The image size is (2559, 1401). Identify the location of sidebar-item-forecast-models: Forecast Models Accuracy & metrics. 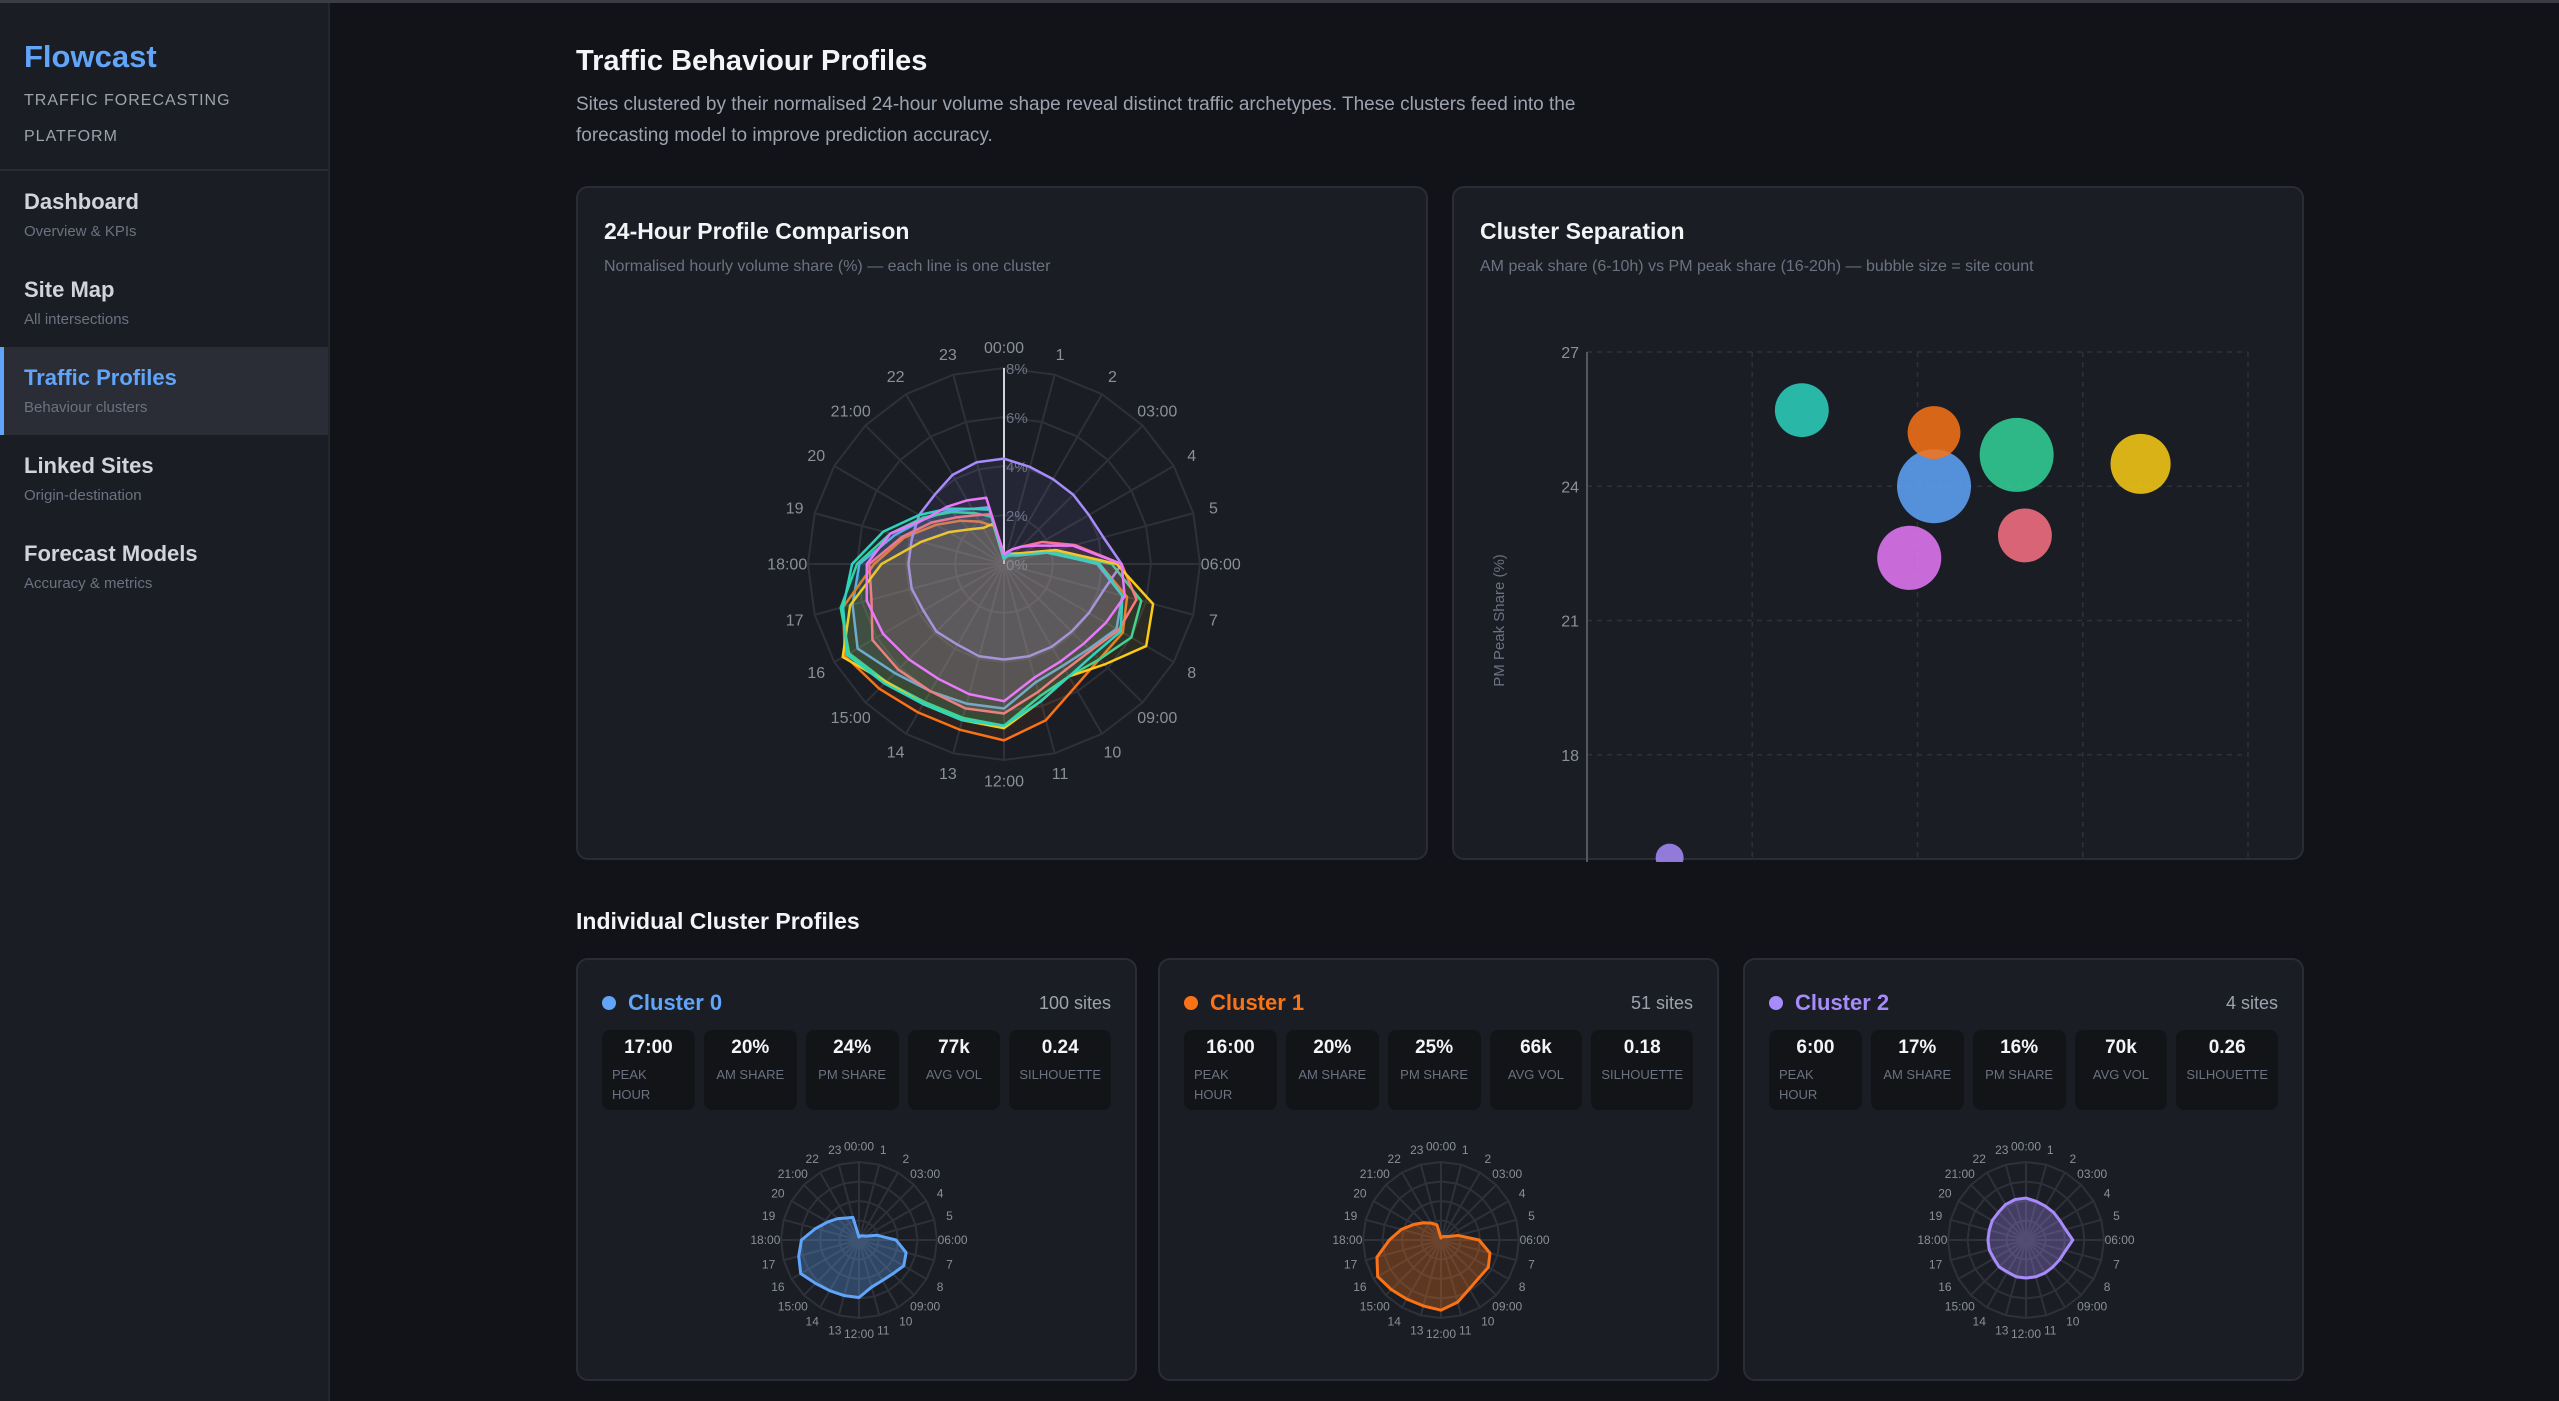
(164, 567).